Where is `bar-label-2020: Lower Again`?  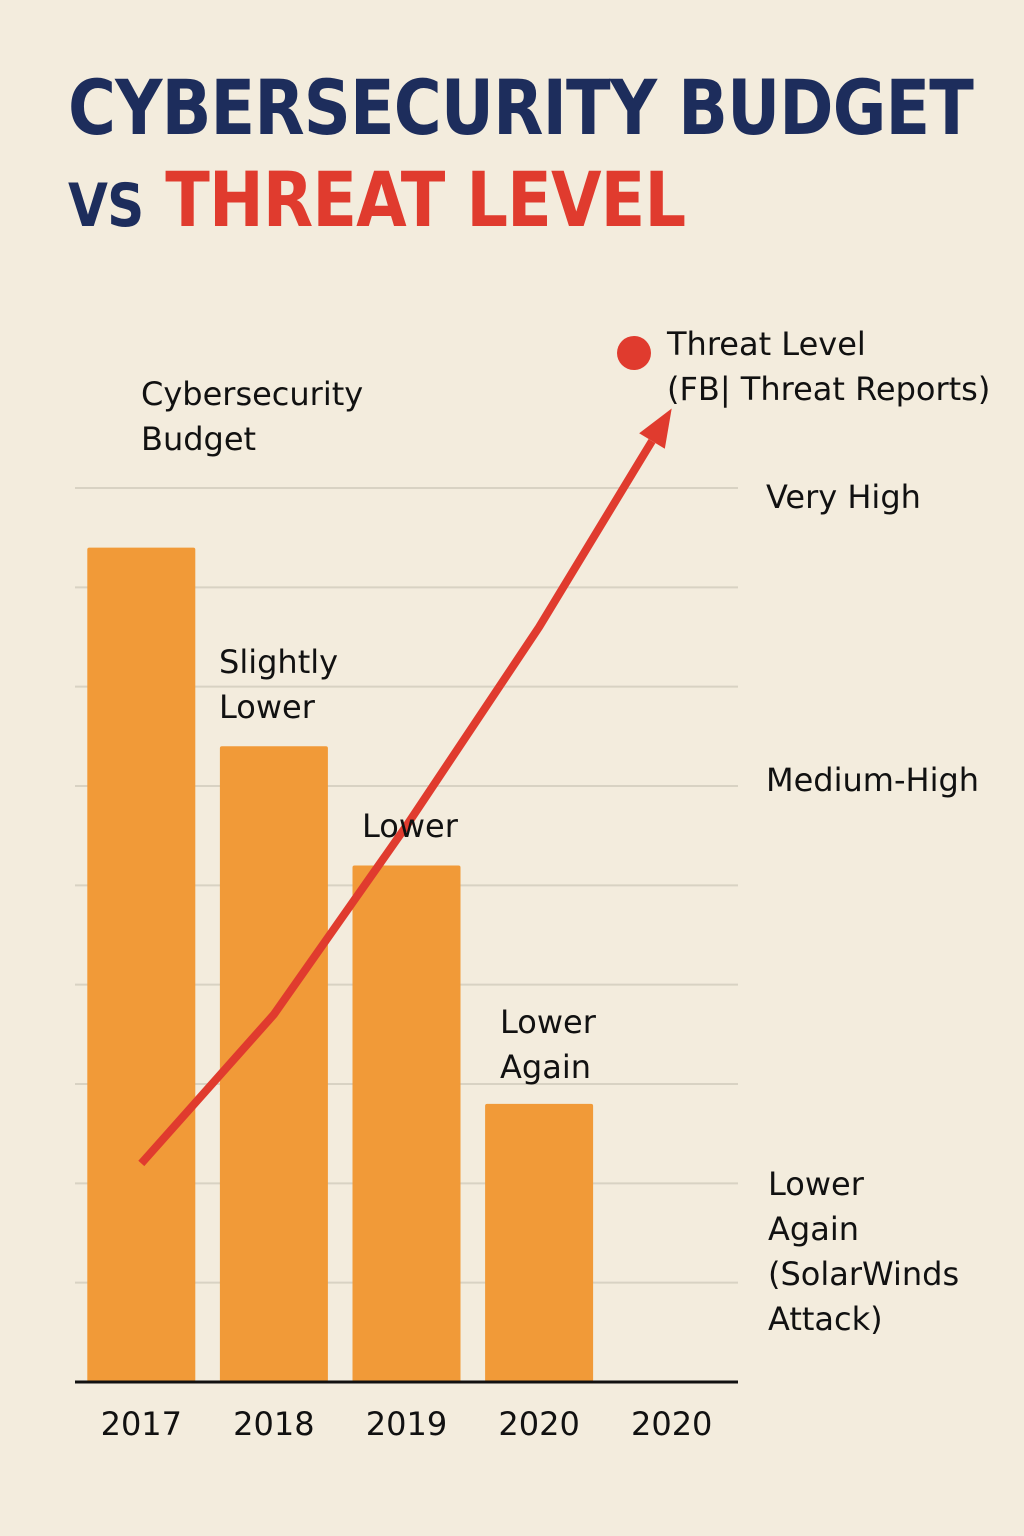 bar-label-2020: Lower Again is located at coordinates (548, 1044).